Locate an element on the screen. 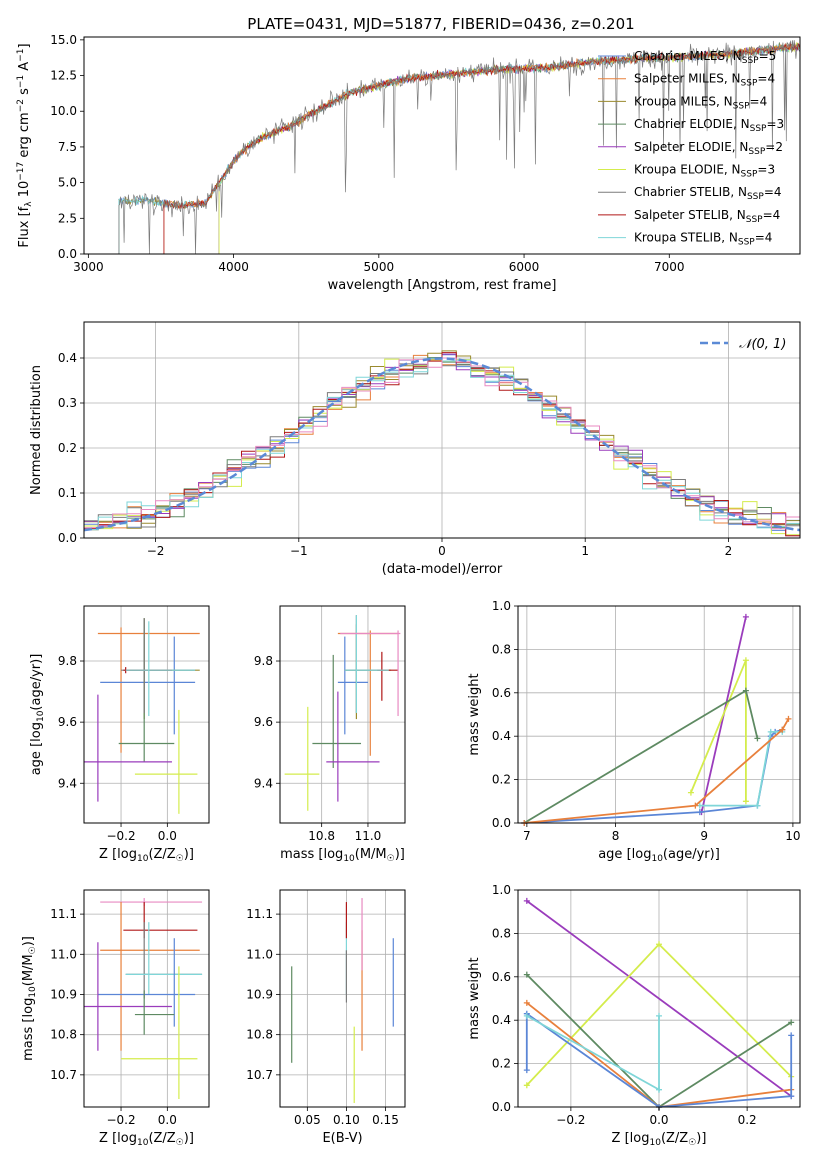 The height and width of the screenshot is (1170, 819). mass_weight_vs_age-plot-area is located at coordinates (656, 719).